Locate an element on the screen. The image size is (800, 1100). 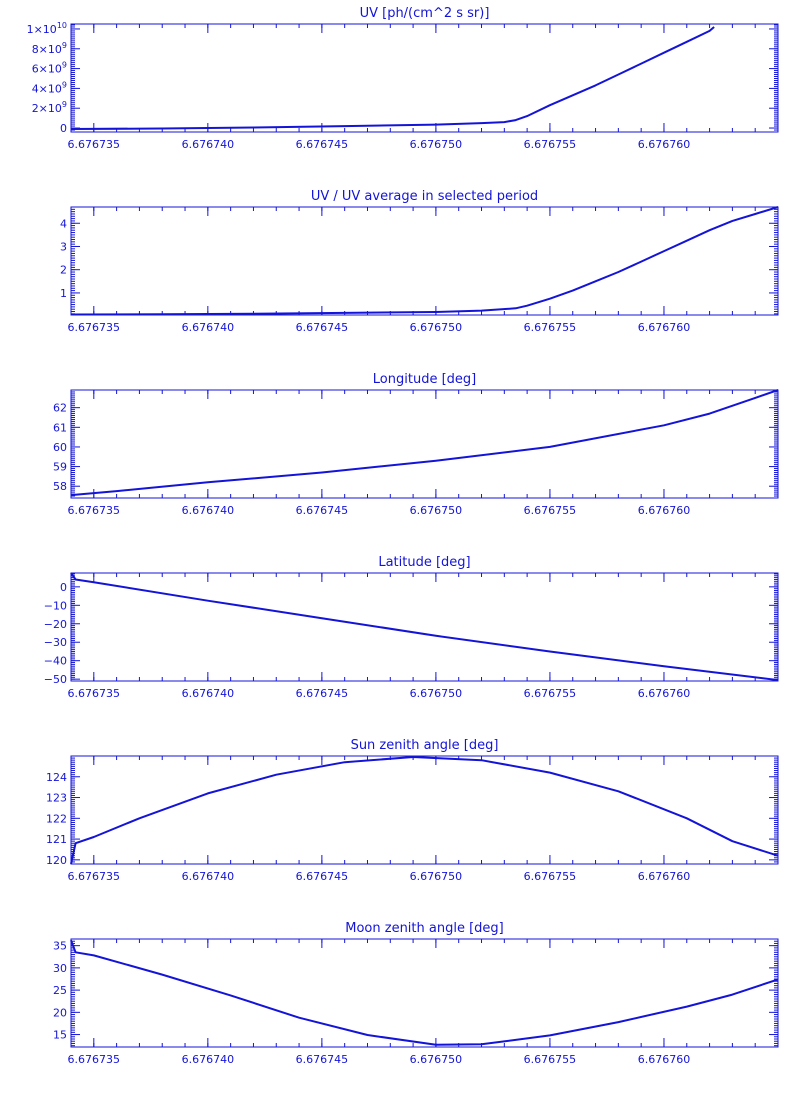
y-tick-label: 122 is located at coordinates (56, 818).